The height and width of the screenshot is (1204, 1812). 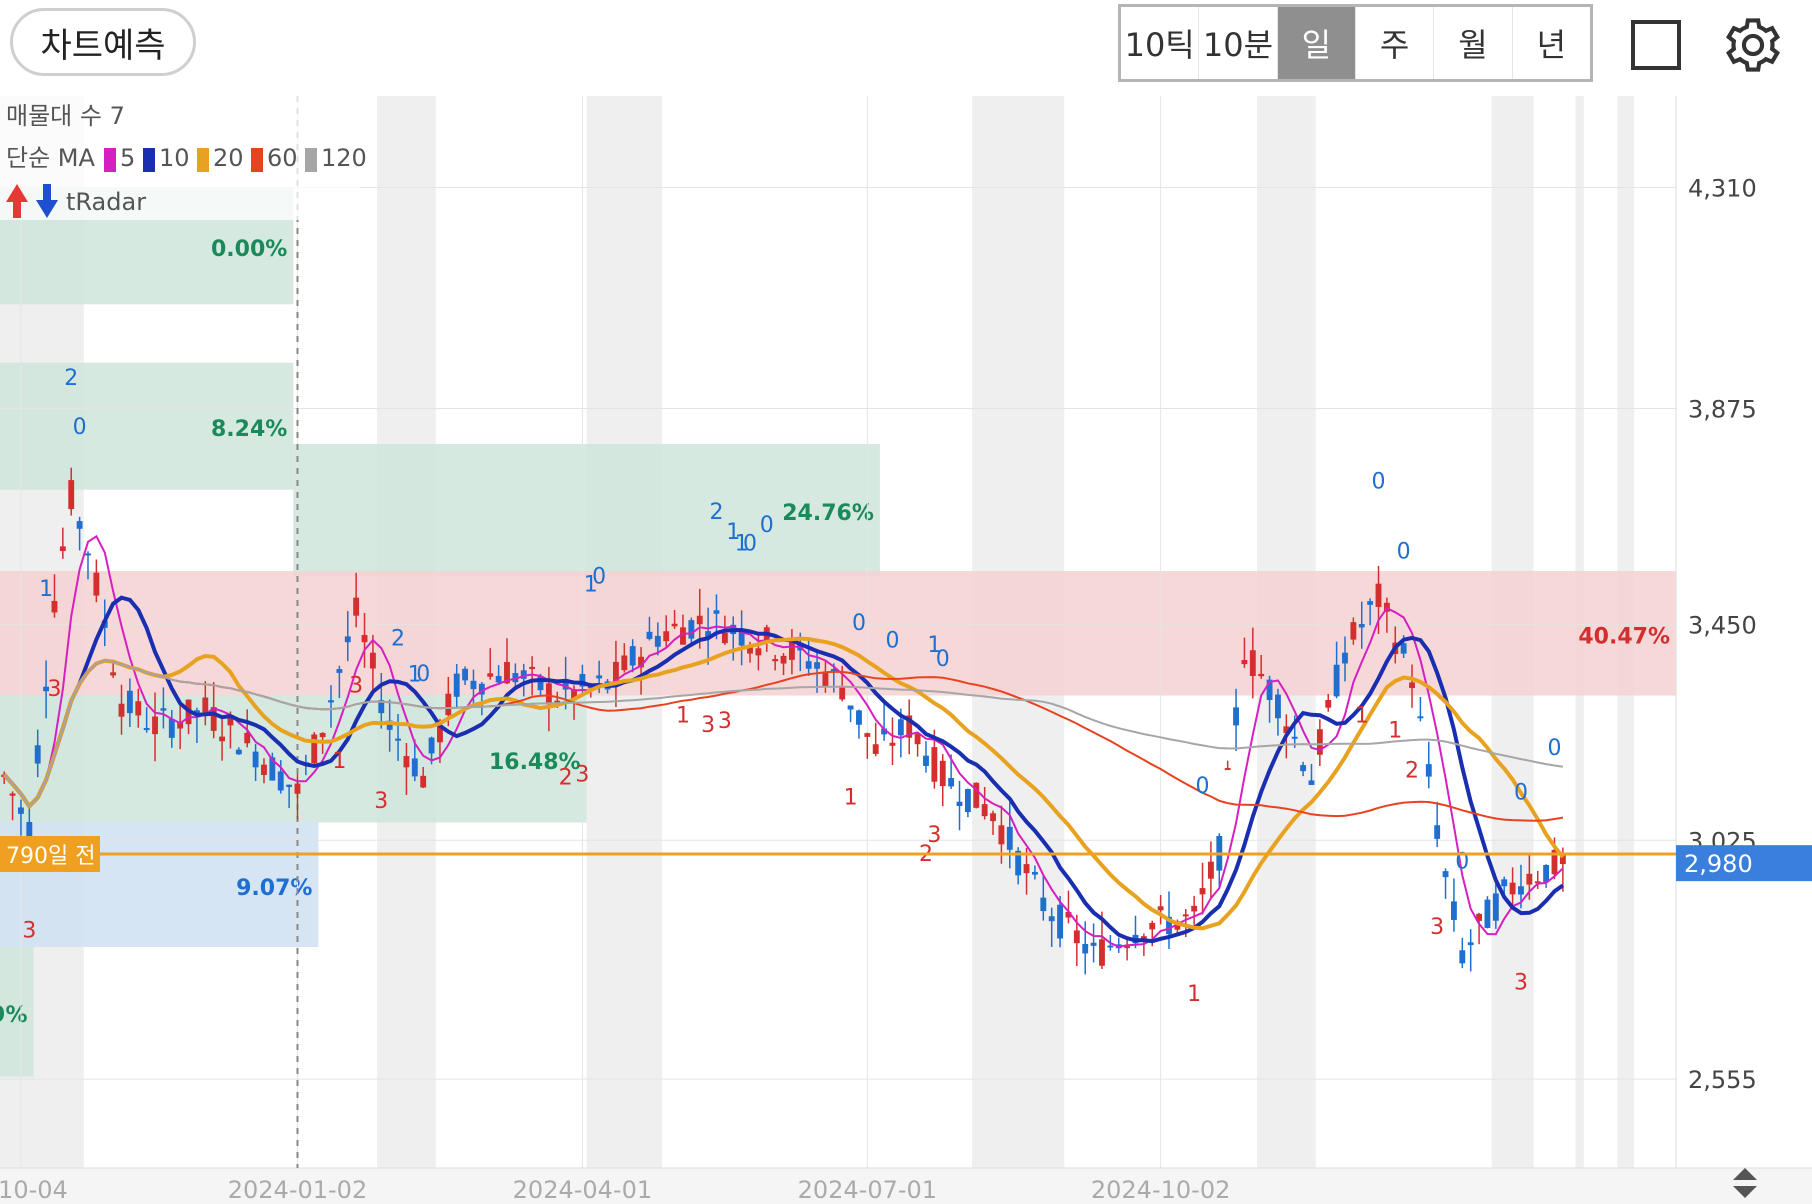 What do you see at coordinates (47, 201) in the screenshot?
I see `radar-down-arrow-icon` at bounding box center [47, 201].